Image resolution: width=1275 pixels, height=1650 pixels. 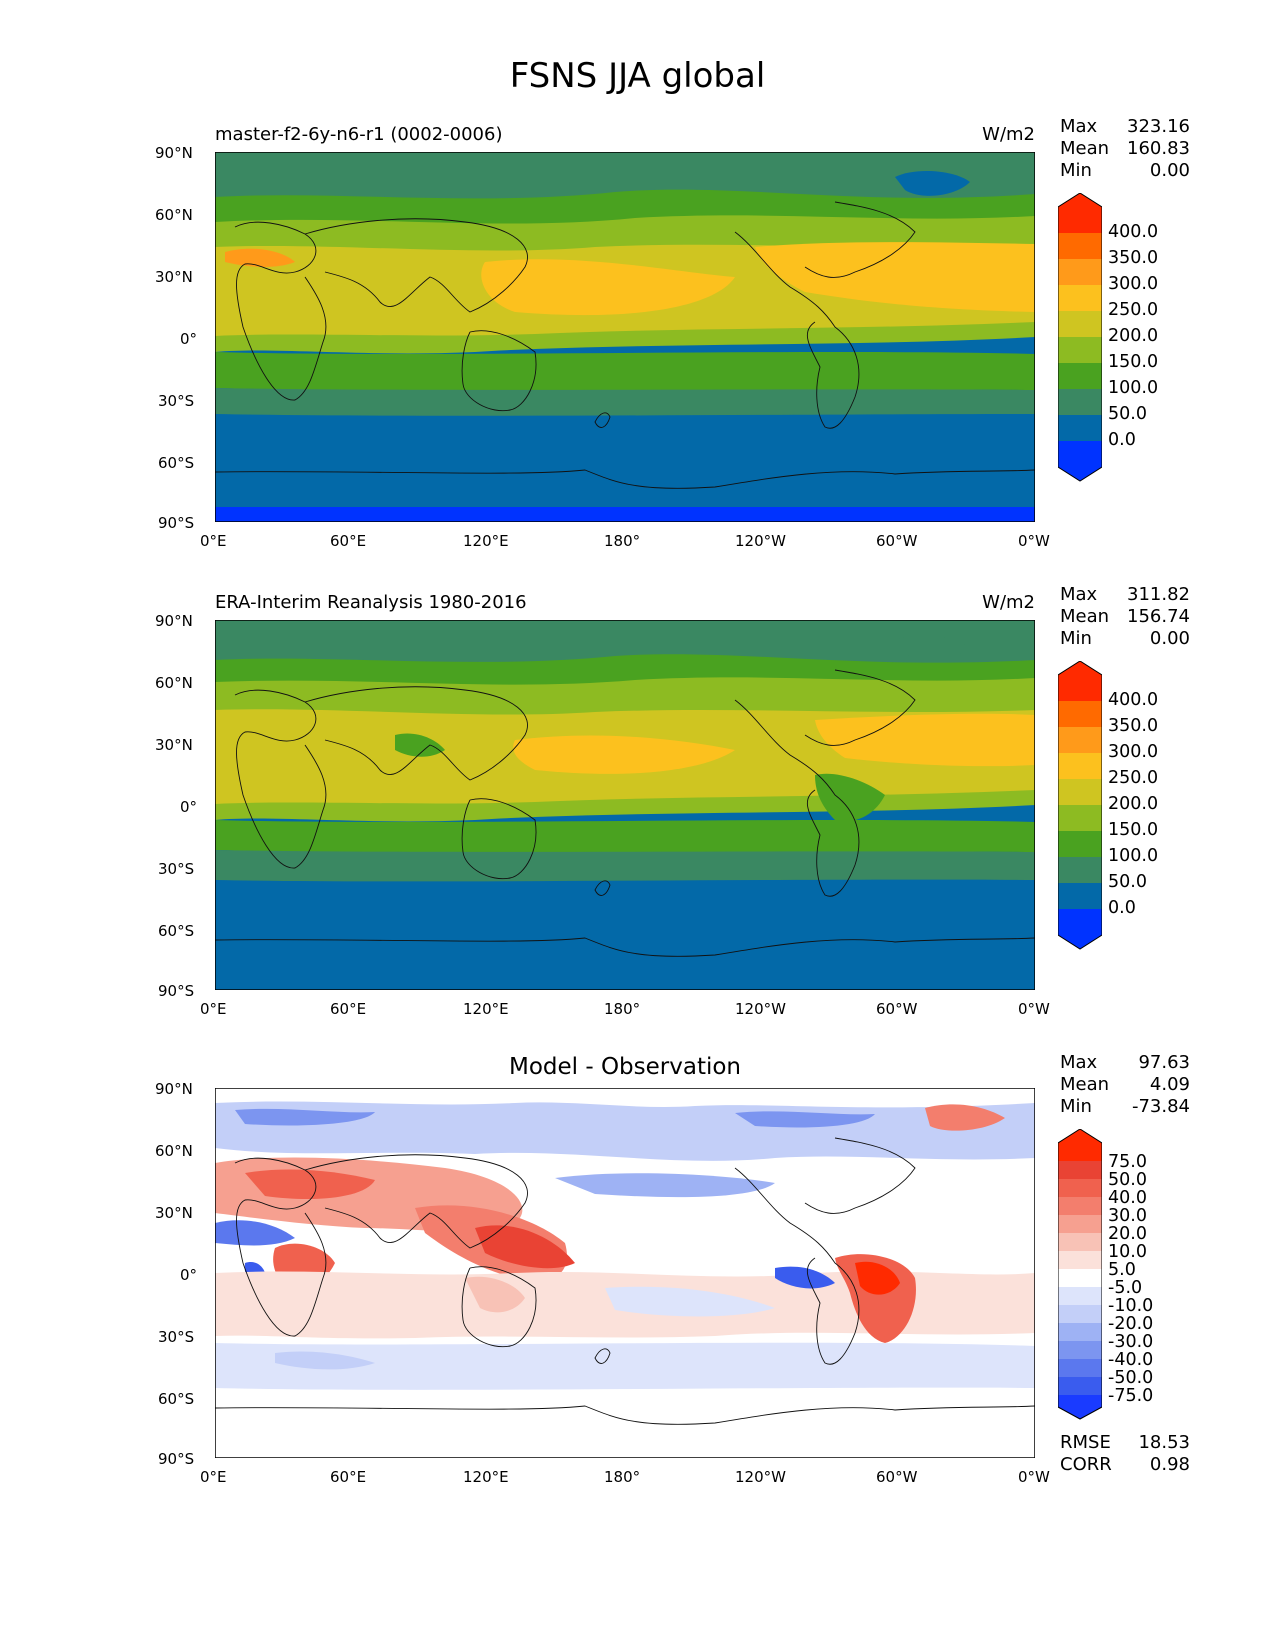 I want to click on map-model, so click(x=625, y=337).